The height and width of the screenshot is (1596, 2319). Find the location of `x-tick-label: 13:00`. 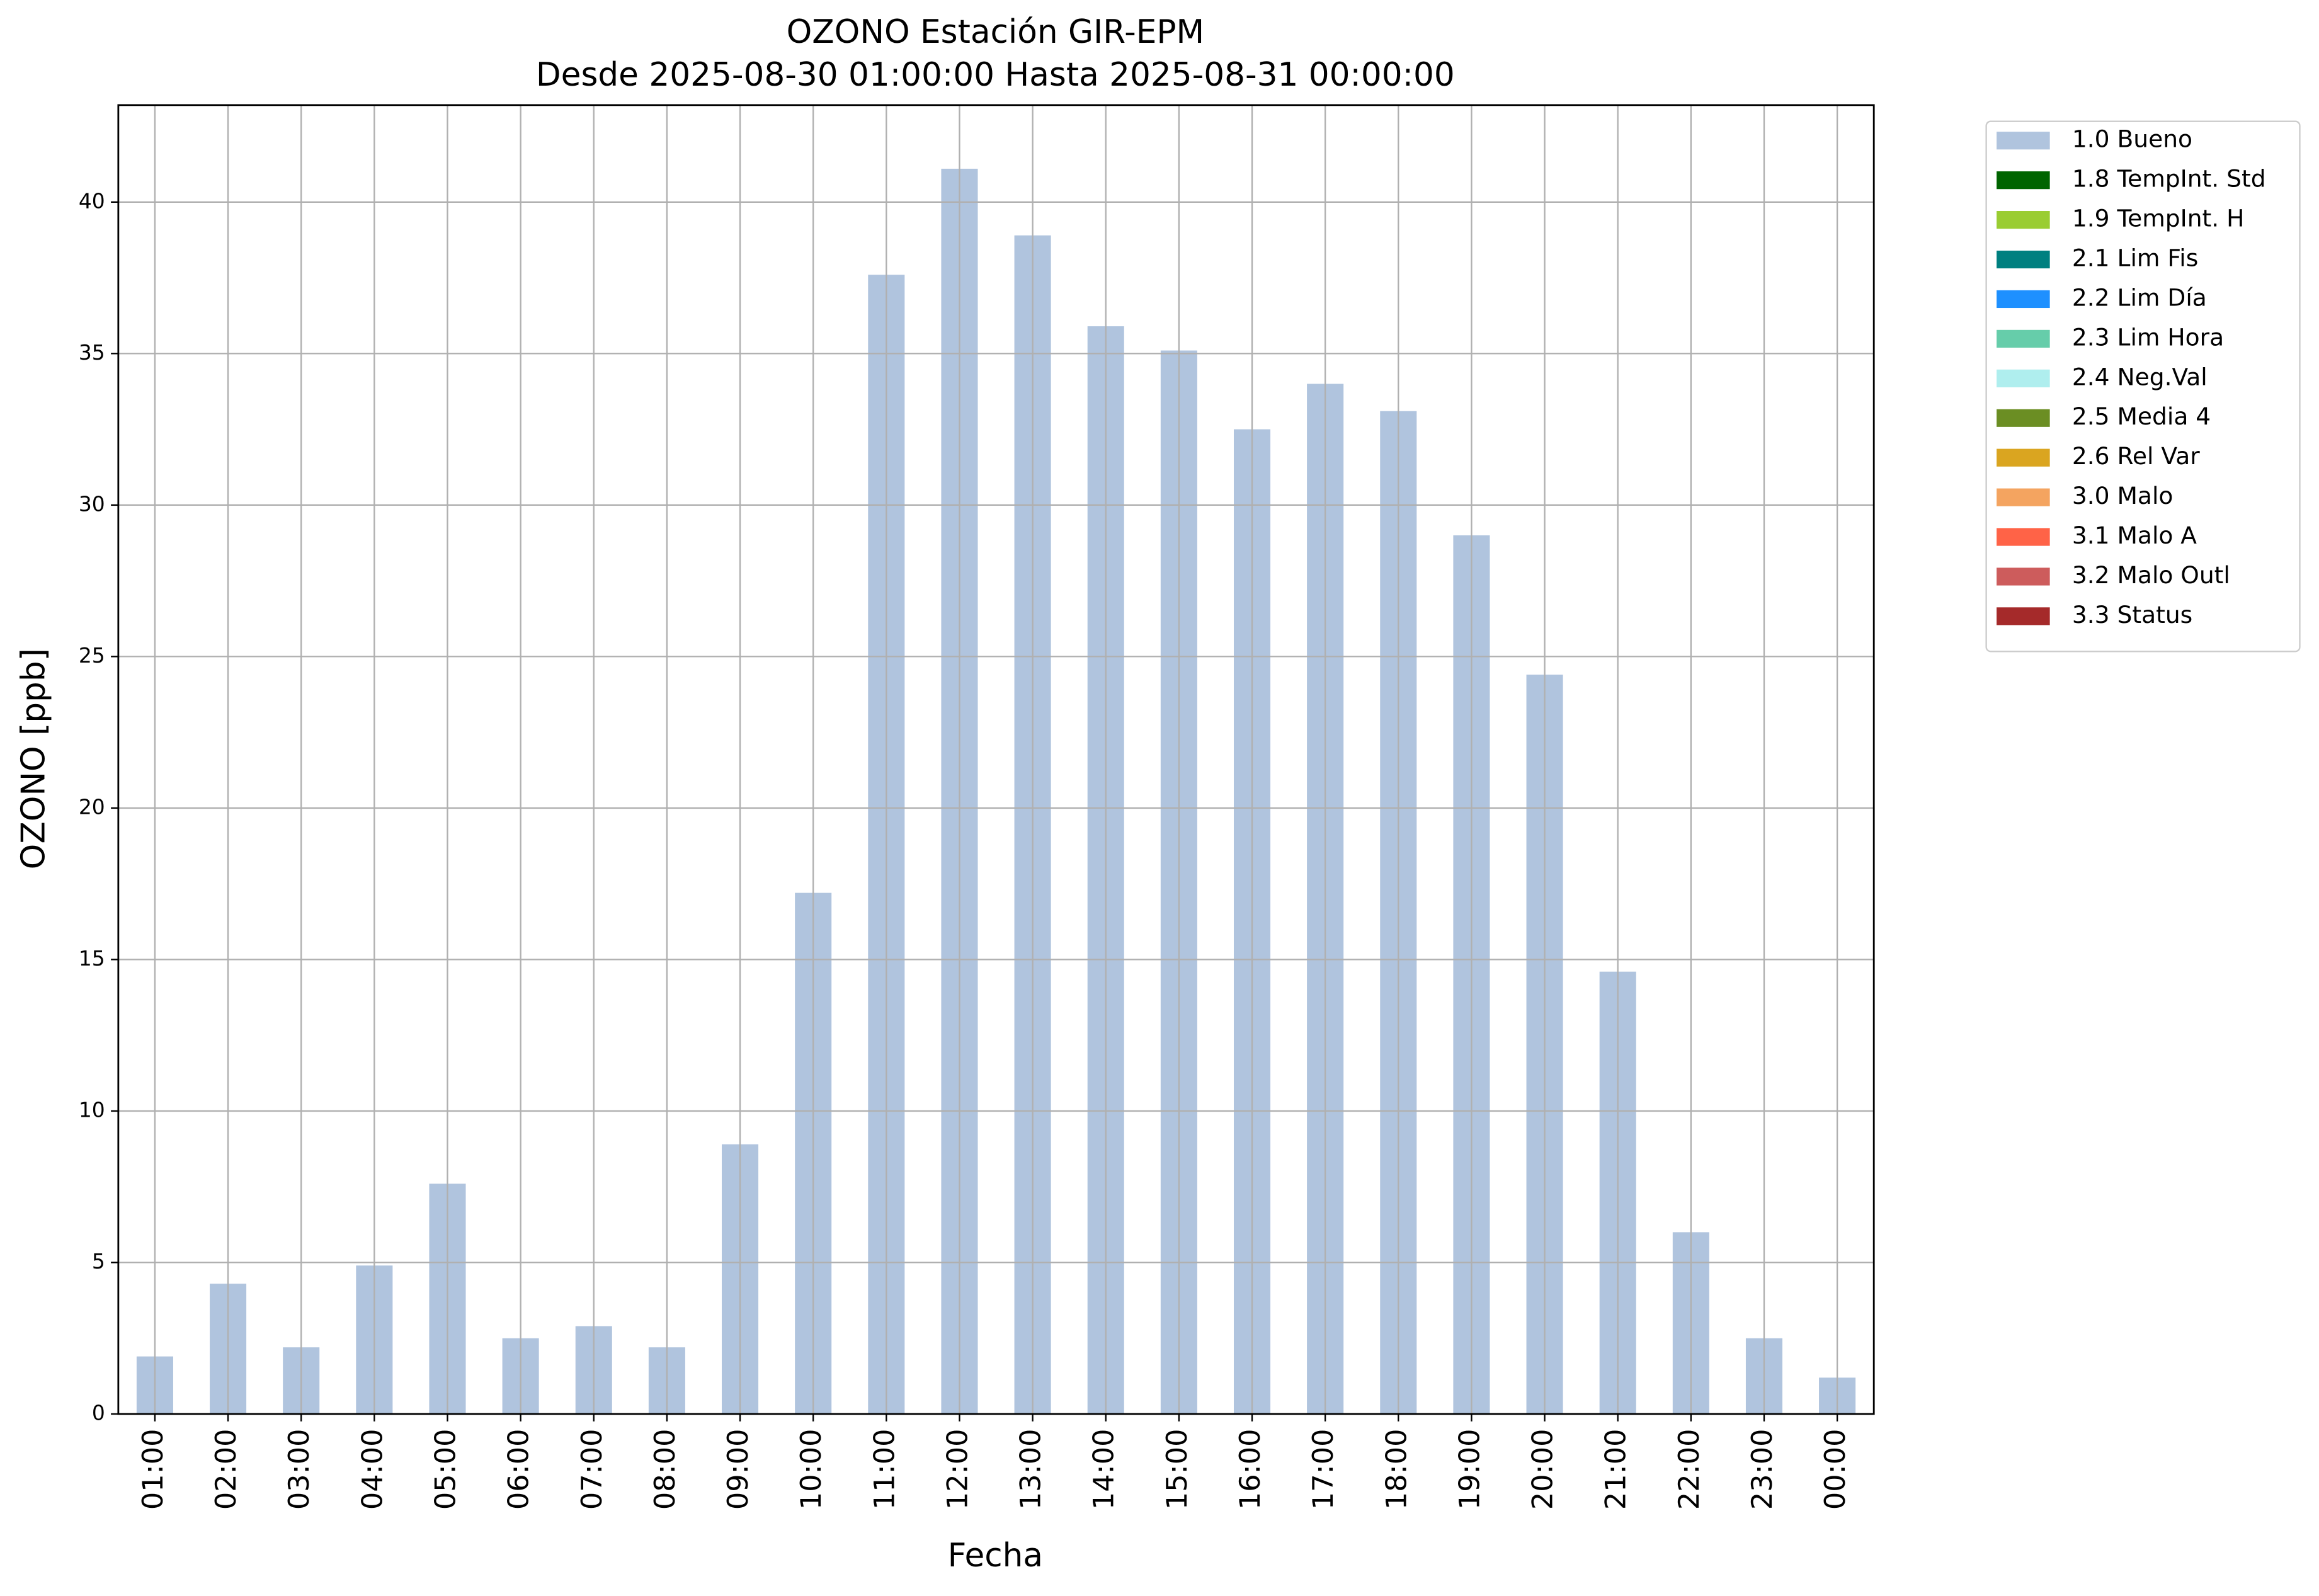

x-tick-label: 13:00 is located at coordinates (1031, 1469).